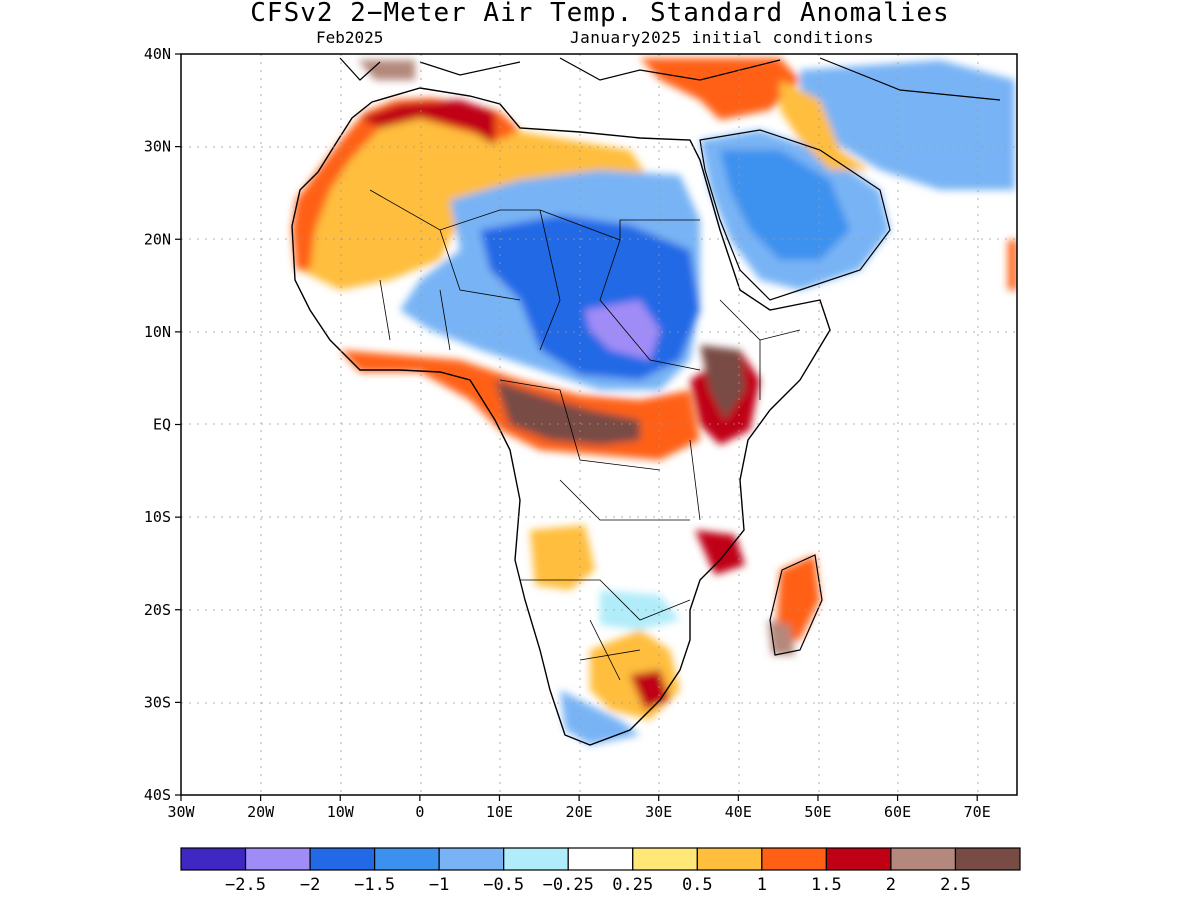  Describe the element at coordinates (826, 885) in the screenshot. I see `colorbar-label: 1.5` at that location.